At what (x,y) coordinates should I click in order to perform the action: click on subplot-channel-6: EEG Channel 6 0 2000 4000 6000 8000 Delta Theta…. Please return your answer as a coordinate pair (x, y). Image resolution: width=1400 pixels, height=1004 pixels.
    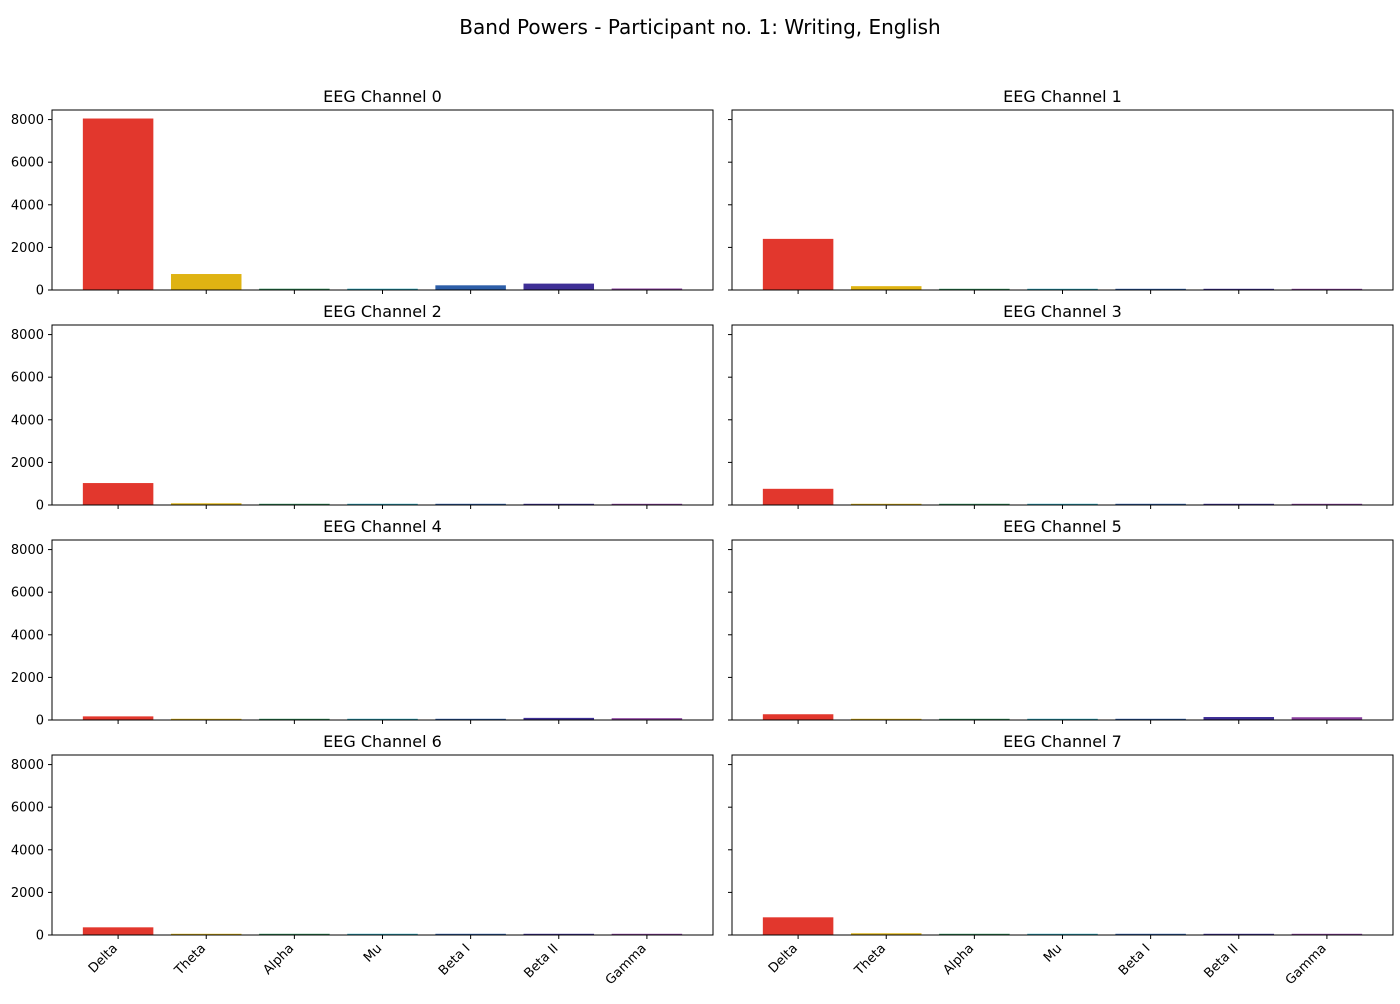
    Looking at the image, I should click on (362, 860).